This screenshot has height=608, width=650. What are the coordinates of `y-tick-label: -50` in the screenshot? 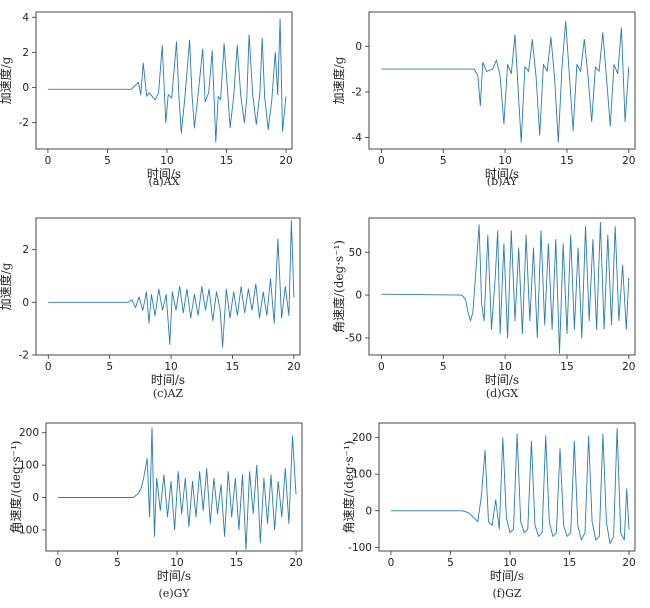 It's located at (353, 338).